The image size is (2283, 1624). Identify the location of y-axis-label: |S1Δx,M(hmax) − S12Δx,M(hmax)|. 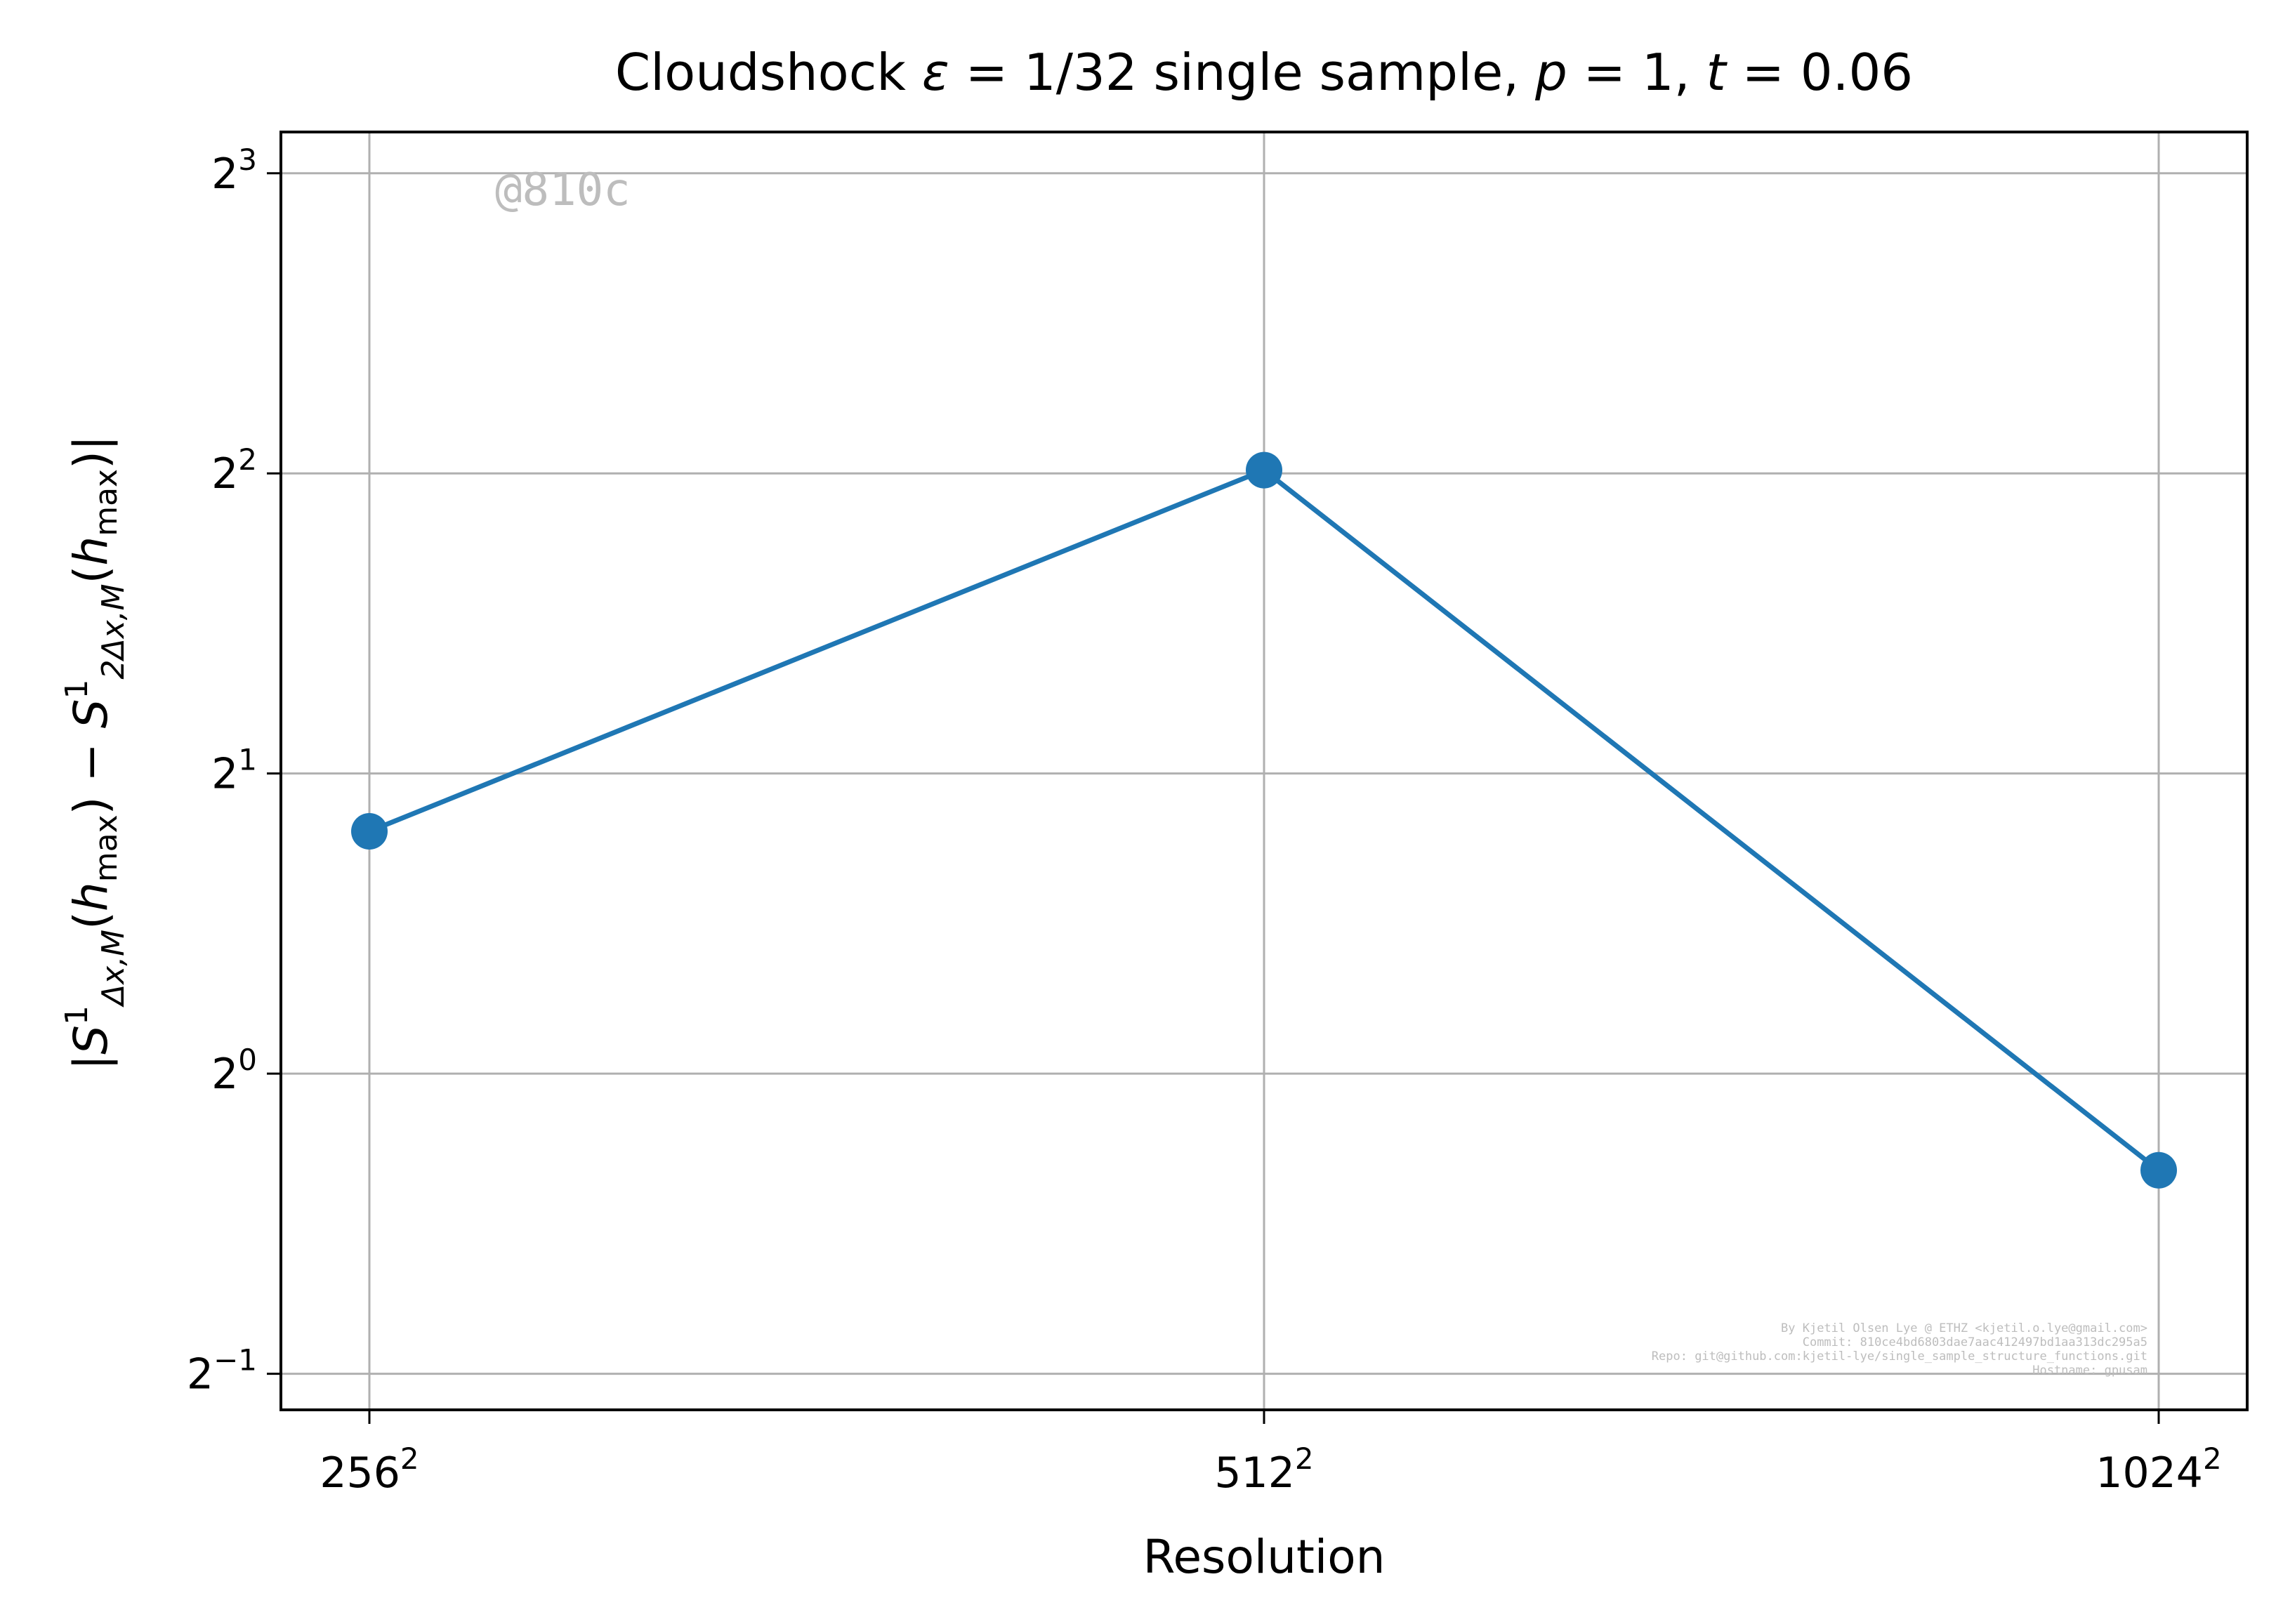
(95, 752).